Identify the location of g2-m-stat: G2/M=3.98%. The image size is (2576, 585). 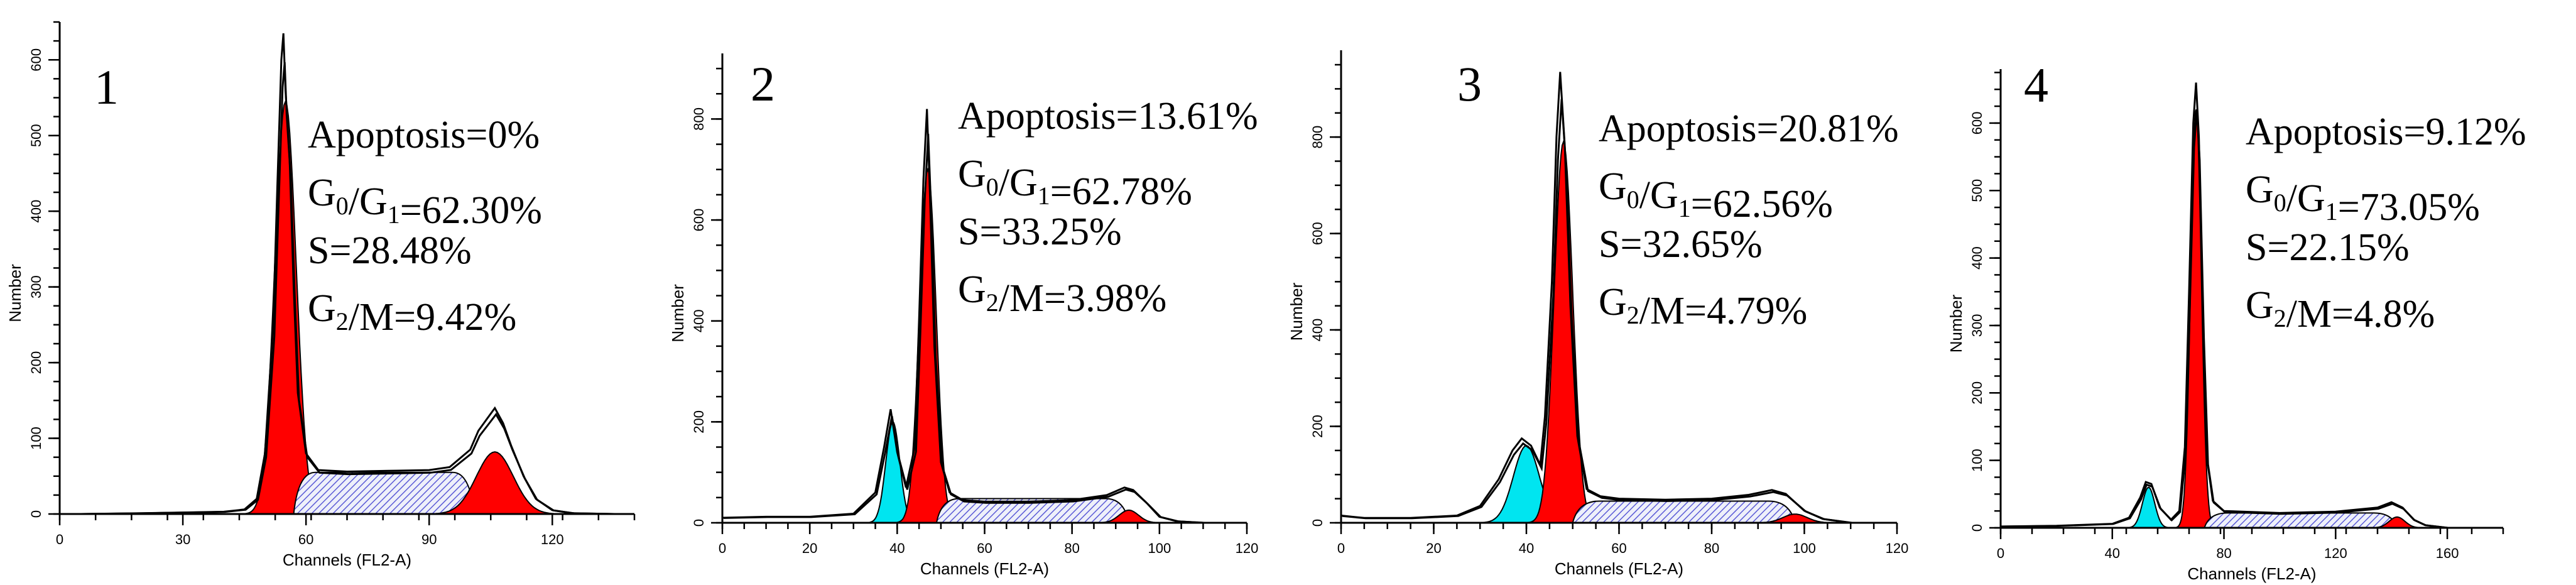
(1062, 294).